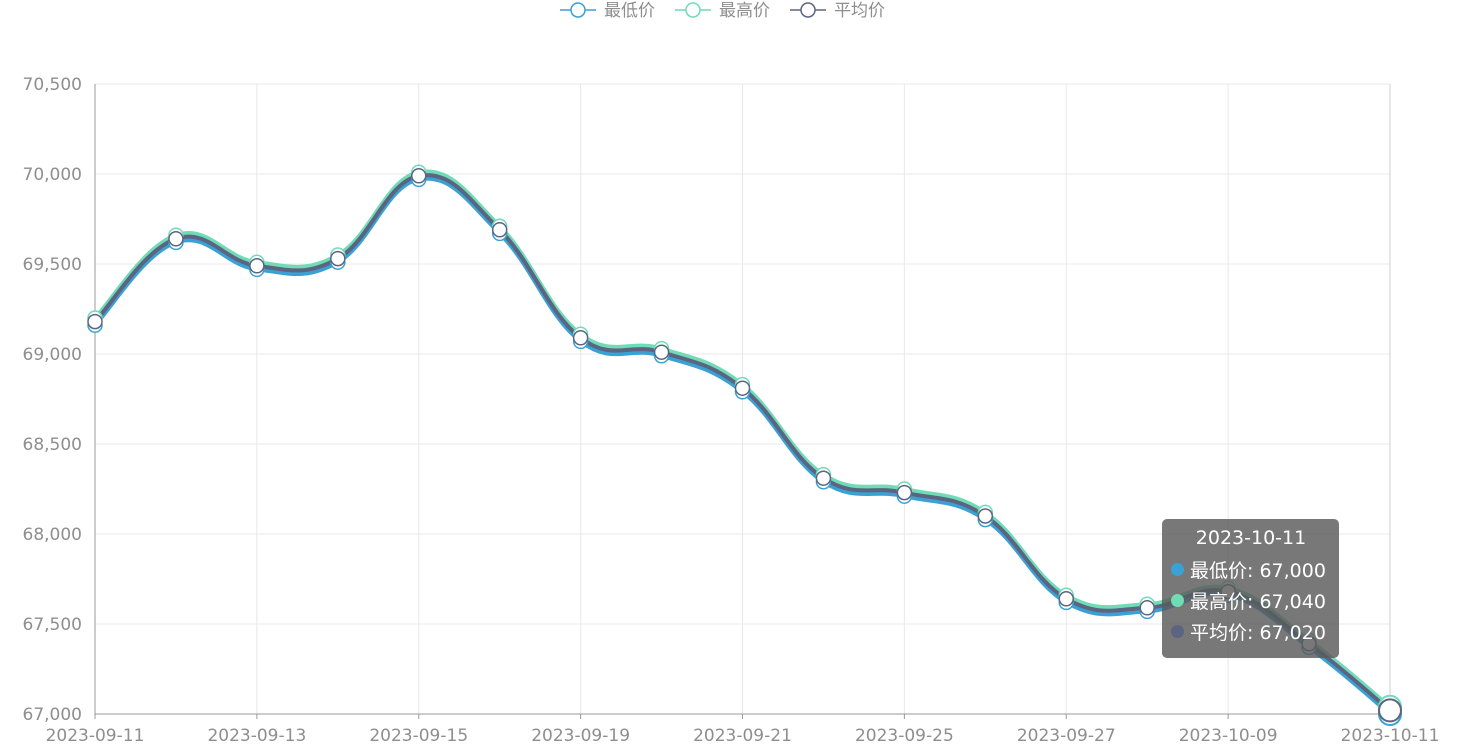 This screenshot has height=754, width=1459. Describe the element at coordinates (1390, 736) in the screenshot. I see `x-tick-label: 2023-10-11` at that location.